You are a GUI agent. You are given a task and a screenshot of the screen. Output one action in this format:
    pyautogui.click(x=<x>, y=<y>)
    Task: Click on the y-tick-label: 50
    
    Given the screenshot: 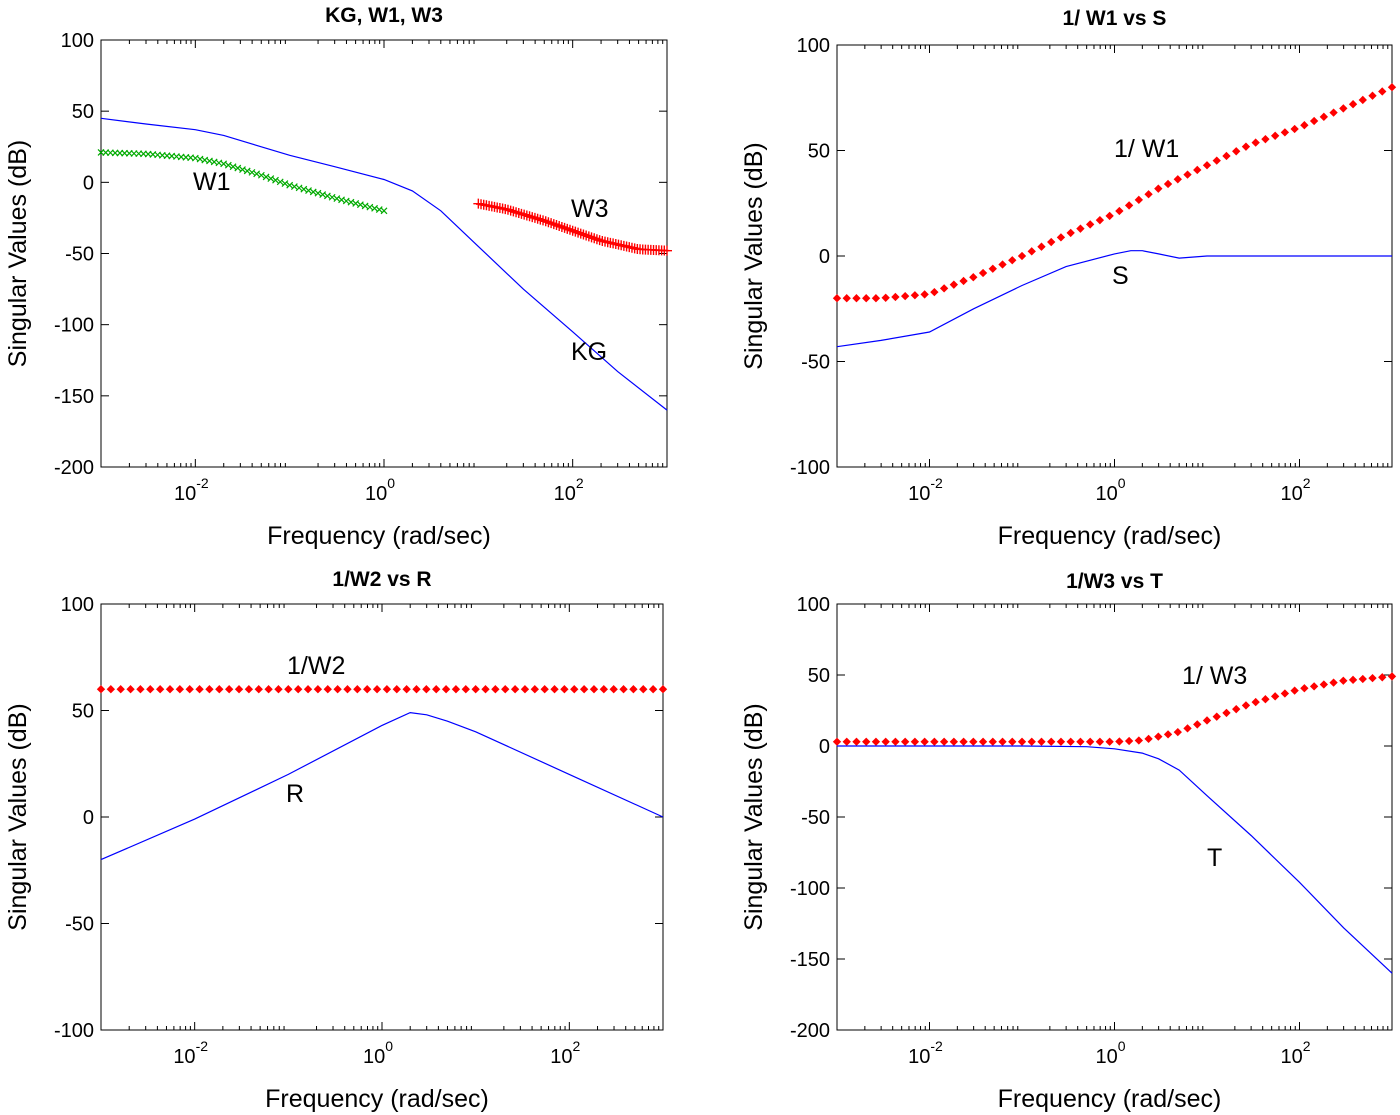 What is the action you would take?
    pyautogui.click(x=819, y=676)
    